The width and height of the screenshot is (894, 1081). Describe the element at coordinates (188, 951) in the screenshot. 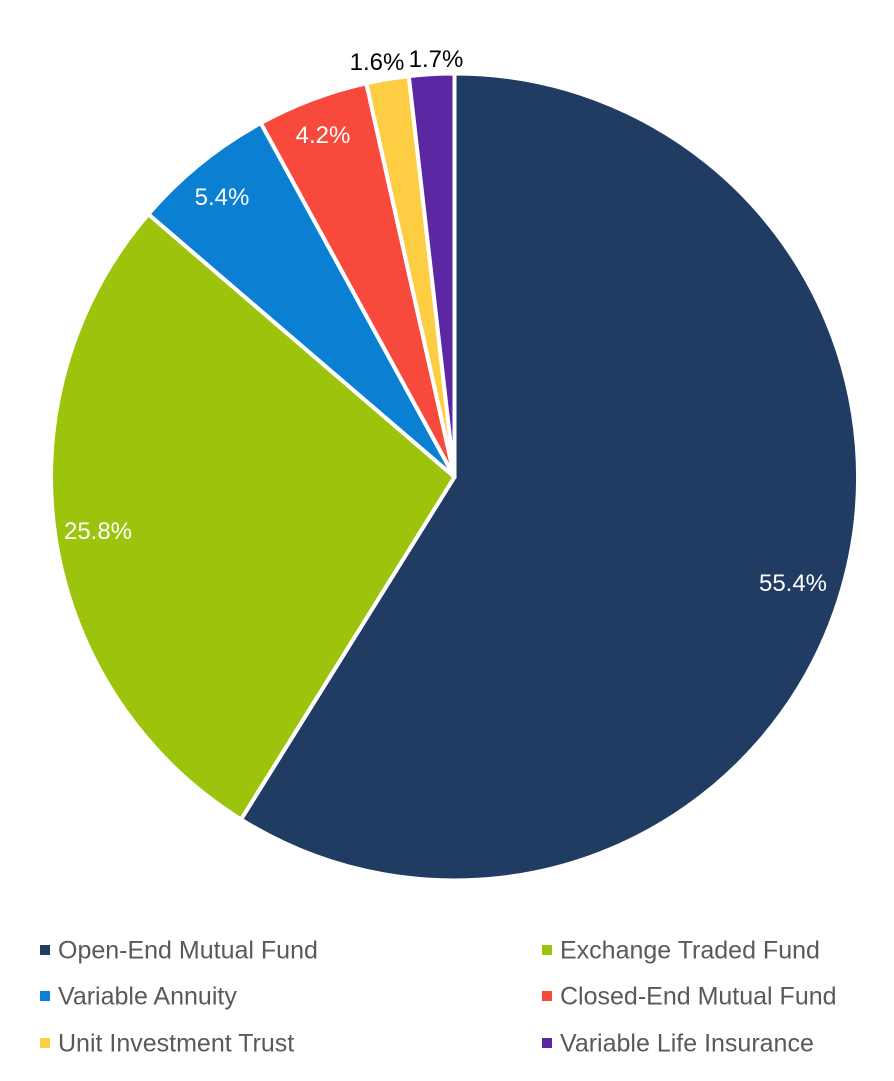

I see `svg-text: Open-End Mutual Fund` at that location.